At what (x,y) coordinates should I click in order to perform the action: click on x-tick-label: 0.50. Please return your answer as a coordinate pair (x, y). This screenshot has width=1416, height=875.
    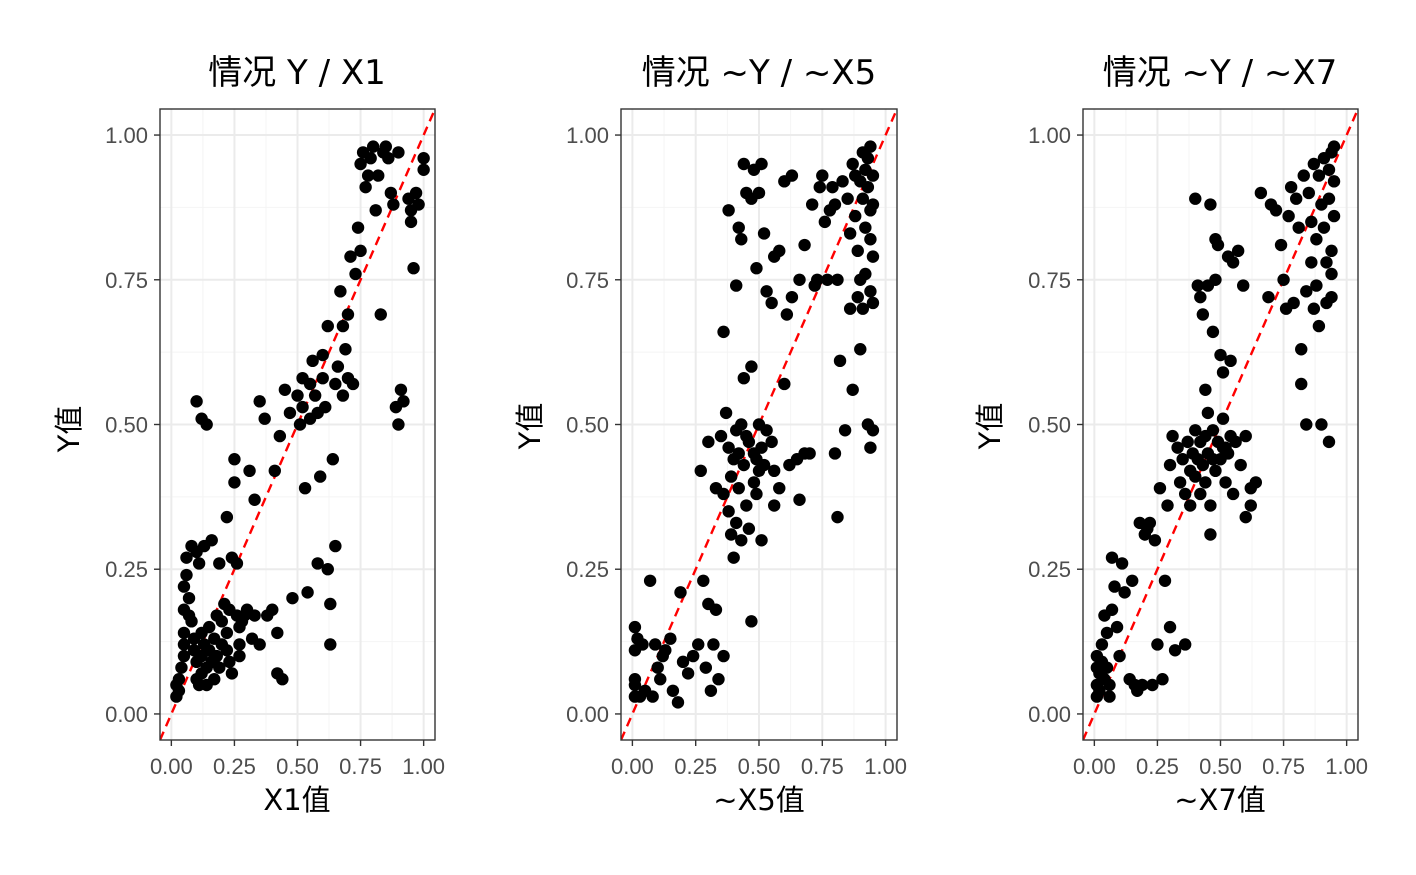
    Looking at the image, I should click on (297, 766).